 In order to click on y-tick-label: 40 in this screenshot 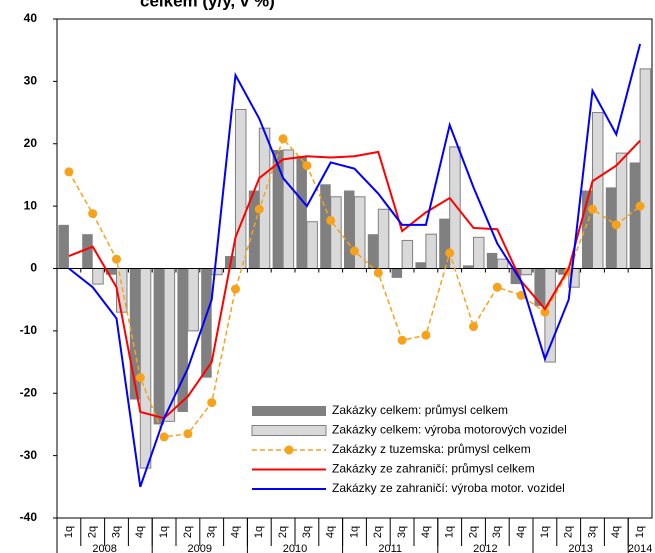, I will do `click(31, 18)`.